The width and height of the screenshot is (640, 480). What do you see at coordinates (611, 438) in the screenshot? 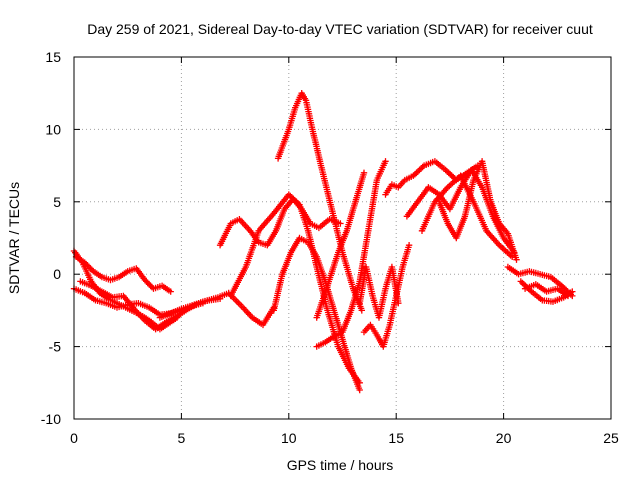
I see `x-tick-label: 25` at bounding box center [611, 438].